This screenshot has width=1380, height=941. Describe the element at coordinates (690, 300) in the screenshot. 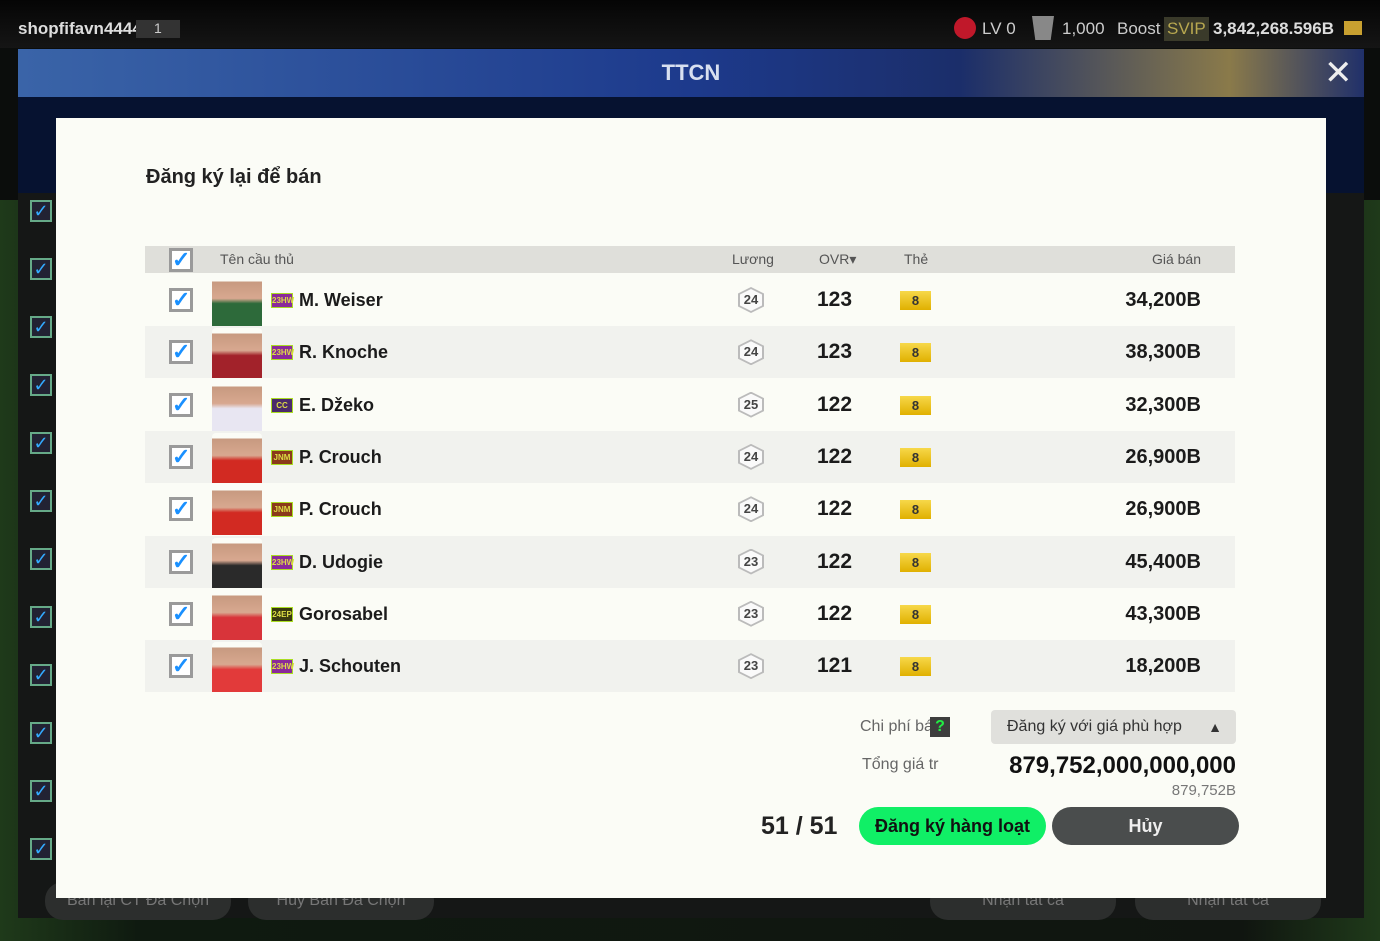

I see `table-row: ✓ 23HW M. Weiser 24 123 8 34,200B` at that location.